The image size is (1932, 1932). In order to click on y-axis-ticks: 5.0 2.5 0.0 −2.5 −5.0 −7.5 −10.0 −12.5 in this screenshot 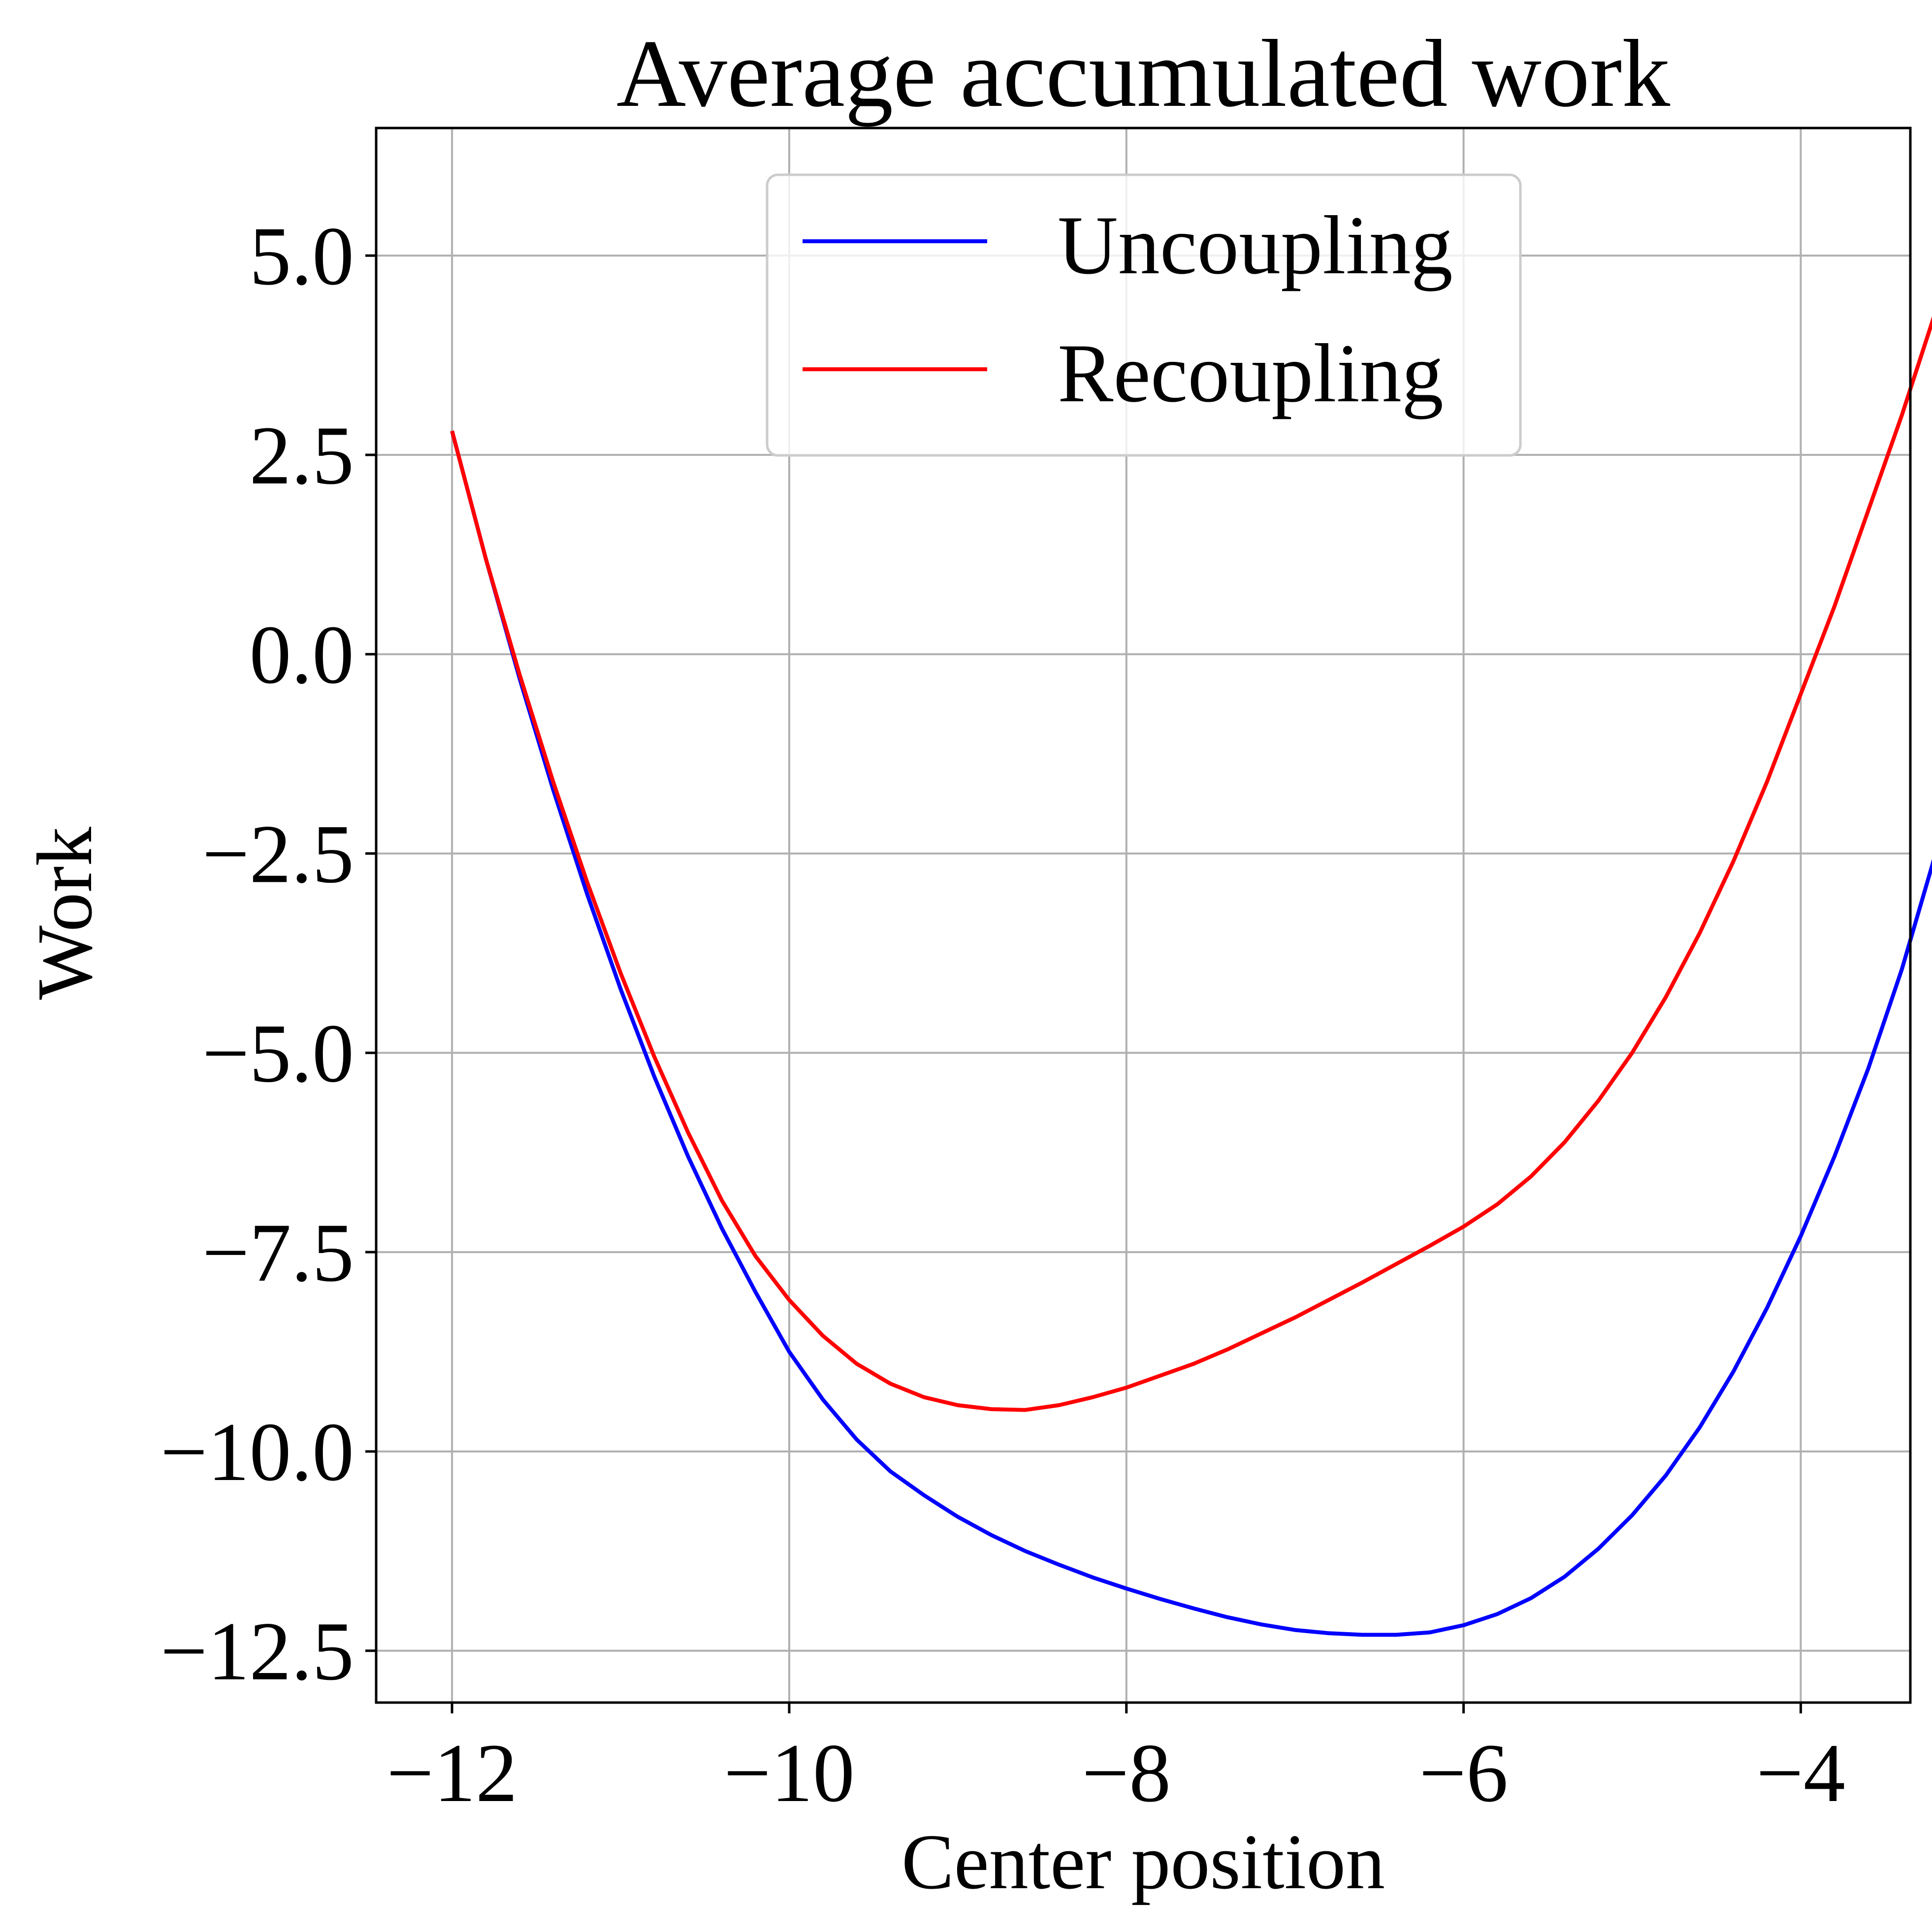, I will do `click(268, 954)`.